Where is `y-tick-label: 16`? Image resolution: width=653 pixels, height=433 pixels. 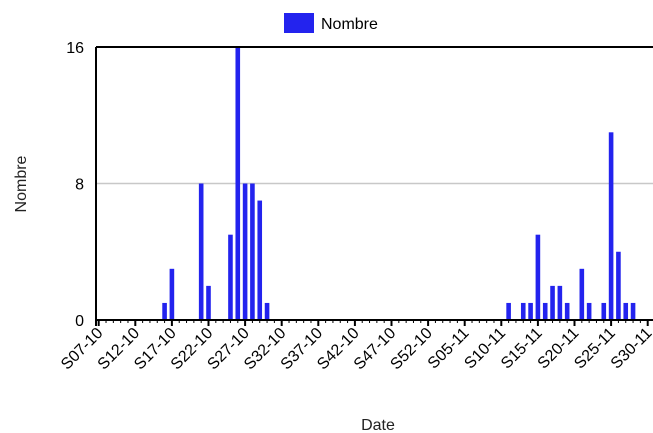
y-tick-label: 16 is located at coordinates (75, 48).